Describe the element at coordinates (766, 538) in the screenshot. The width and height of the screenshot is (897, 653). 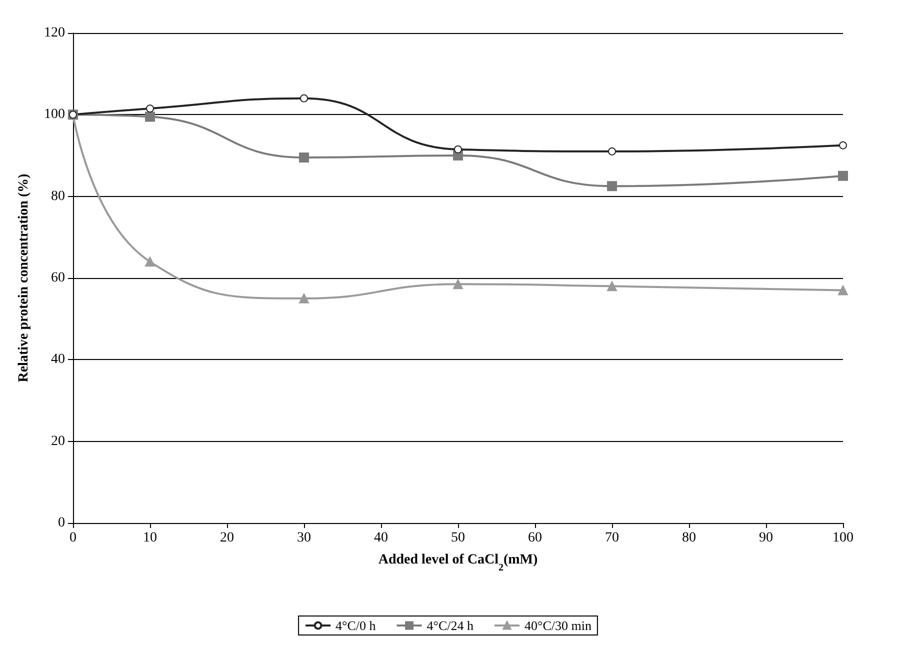
I see `x-tick-label: 90` at that location.